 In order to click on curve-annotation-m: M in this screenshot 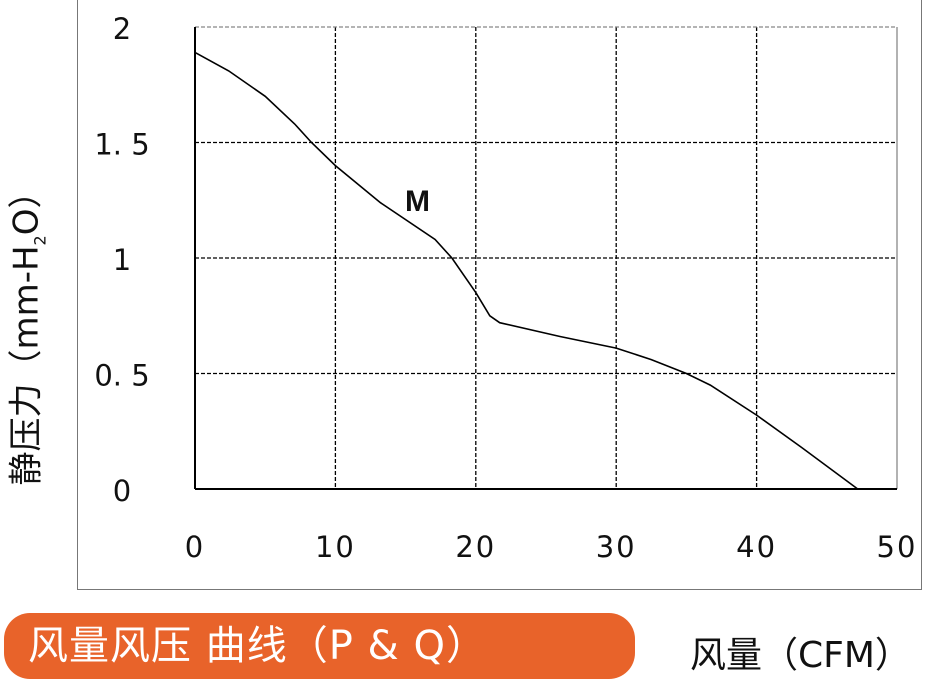, I will do `click(417, 201)`.